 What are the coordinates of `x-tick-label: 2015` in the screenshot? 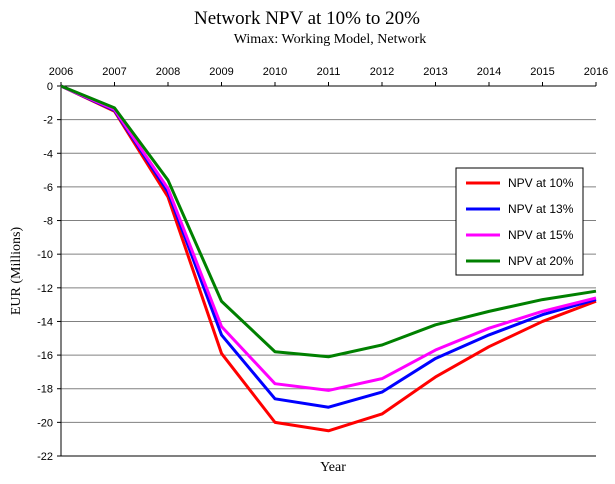 It's located at (542, 72).